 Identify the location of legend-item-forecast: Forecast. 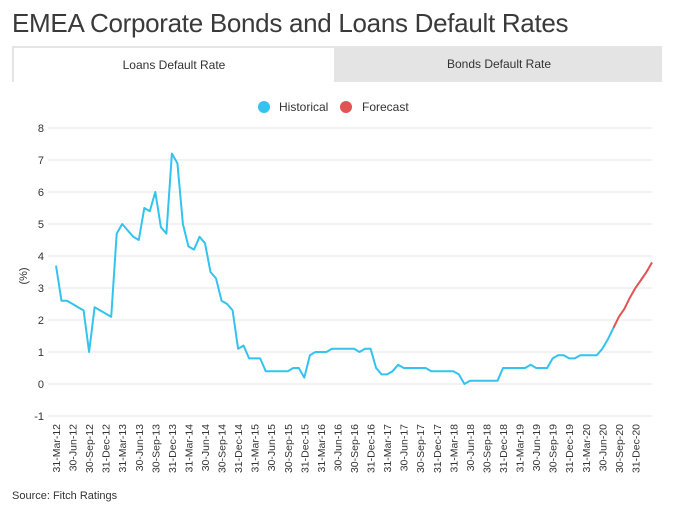
(374, 107).